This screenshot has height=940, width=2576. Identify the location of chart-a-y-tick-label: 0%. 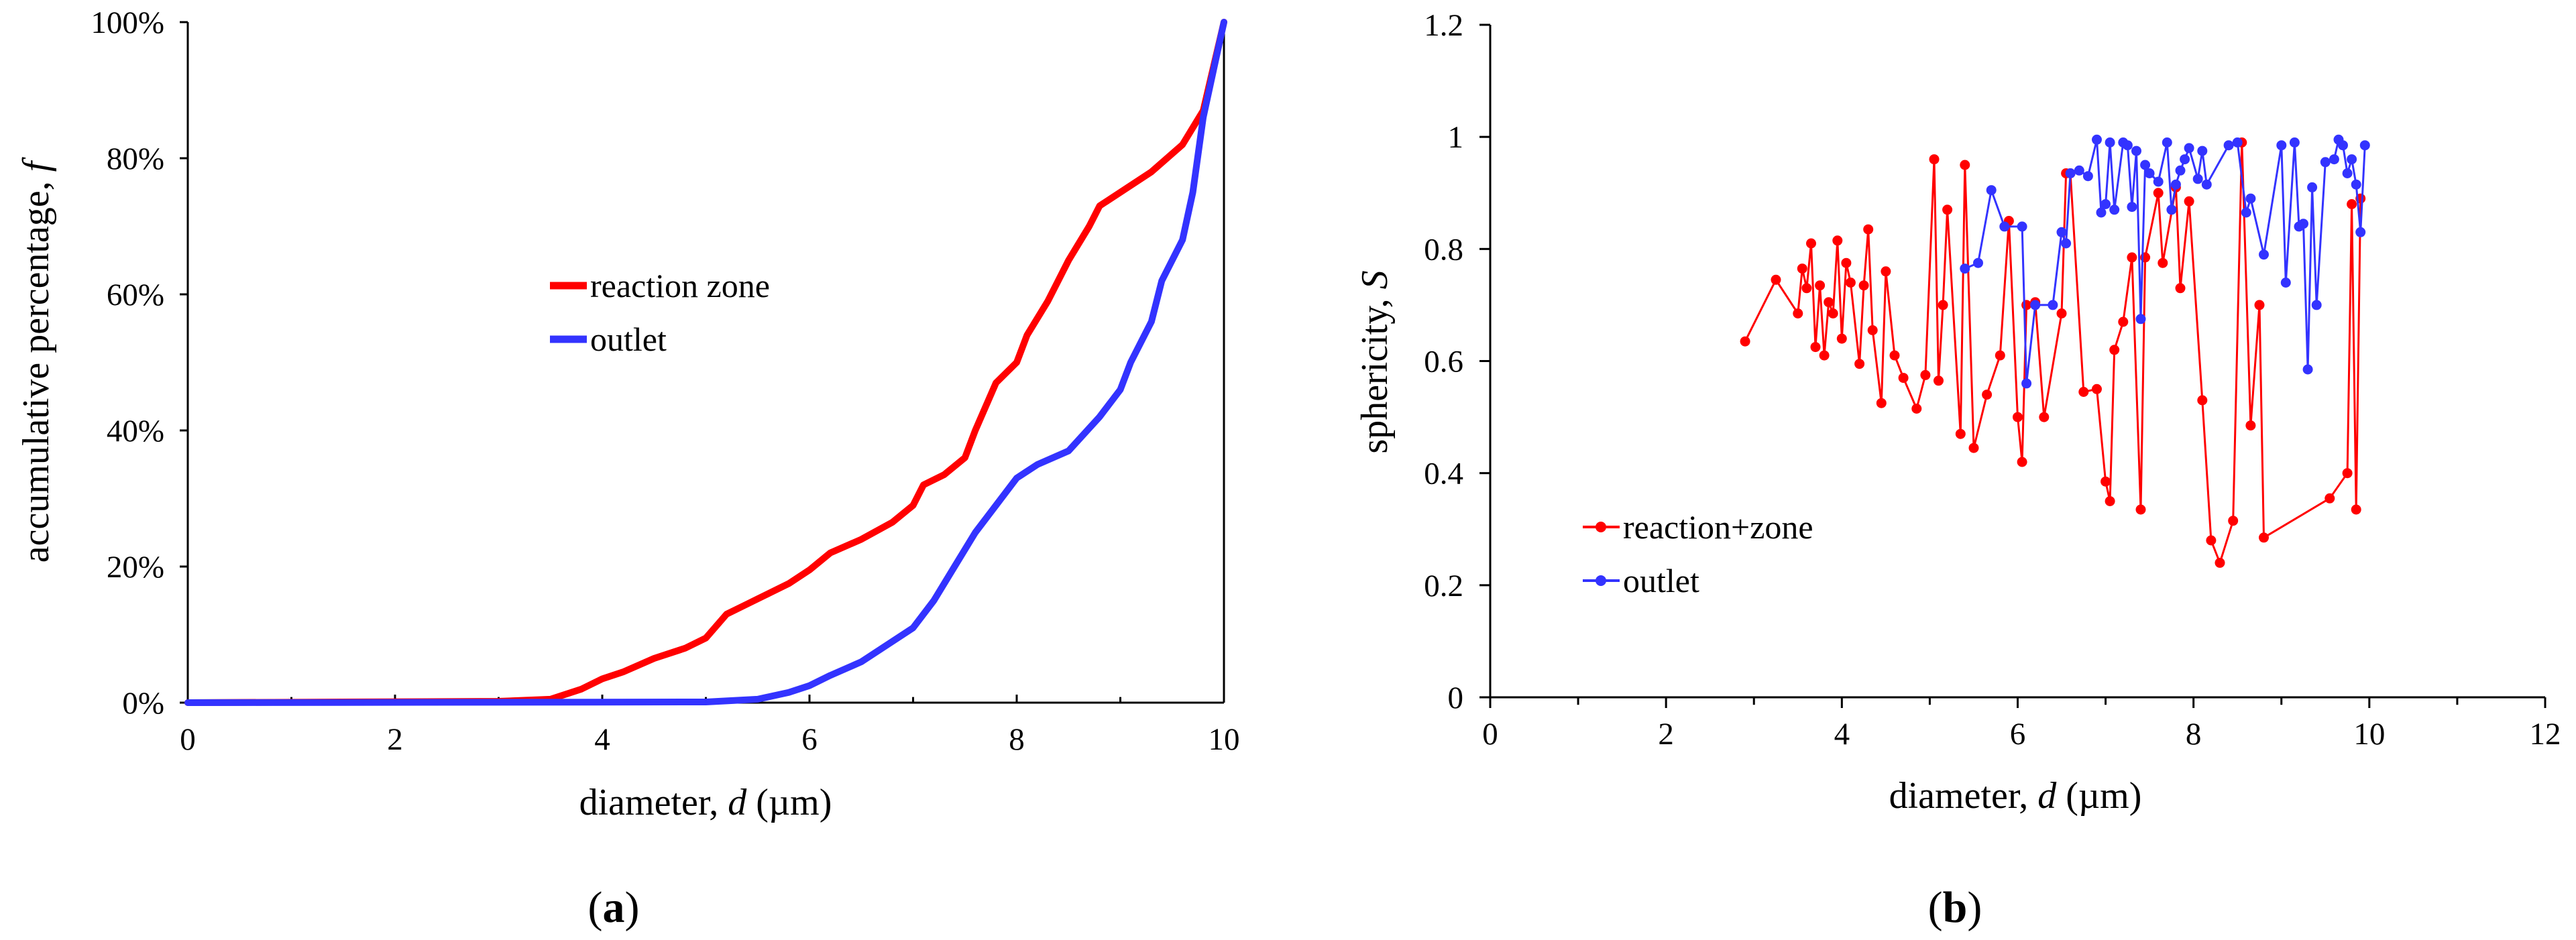
(143, 704).